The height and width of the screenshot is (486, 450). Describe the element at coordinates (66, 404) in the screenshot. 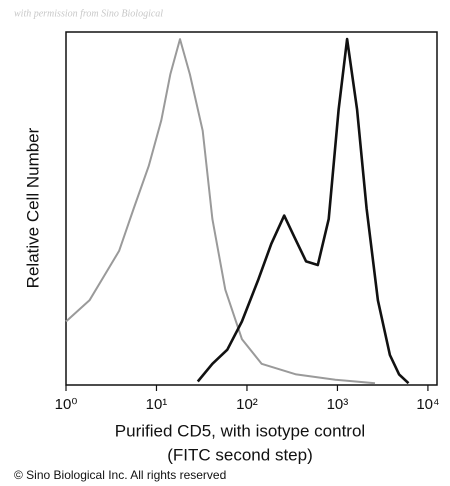

I see `x-tick-label: 10⁰` at that location.